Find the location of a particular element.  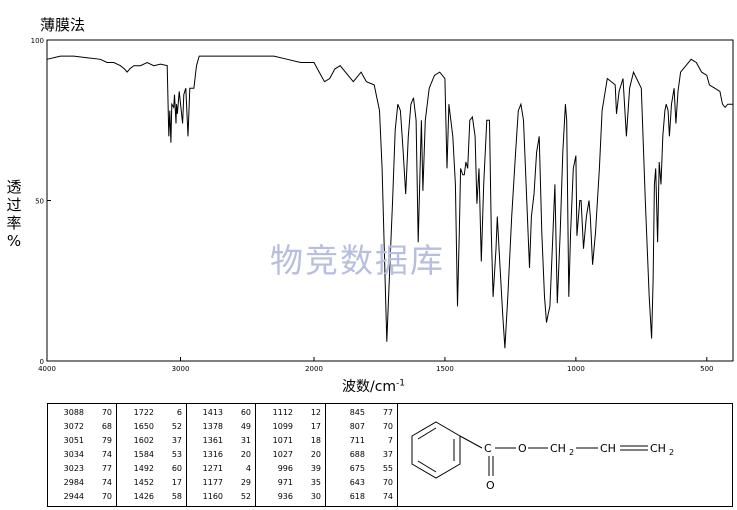

peak-wavenumber: 711 is located at coordinates (357, 440).